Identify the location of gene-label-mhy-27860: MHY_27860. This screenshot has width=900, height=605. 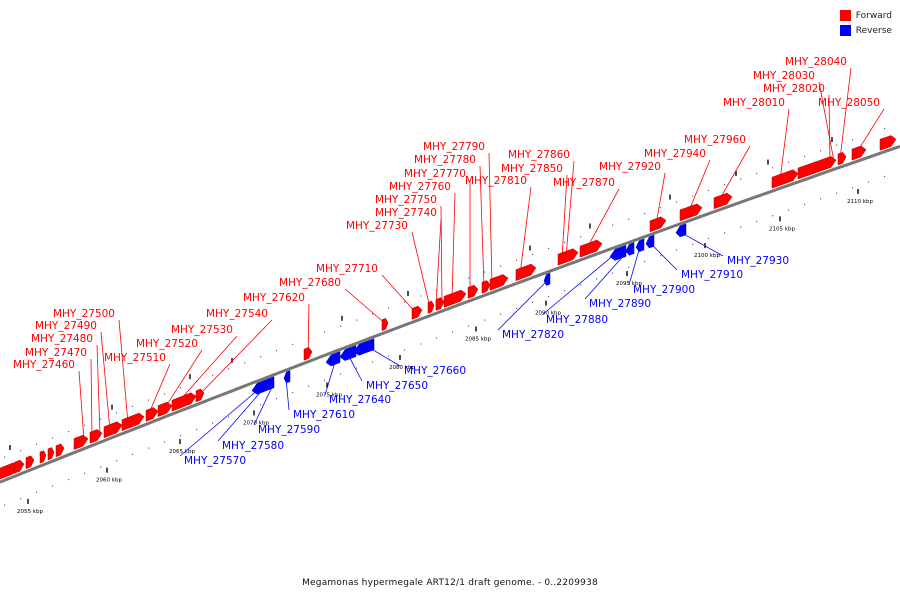
(539, 155).